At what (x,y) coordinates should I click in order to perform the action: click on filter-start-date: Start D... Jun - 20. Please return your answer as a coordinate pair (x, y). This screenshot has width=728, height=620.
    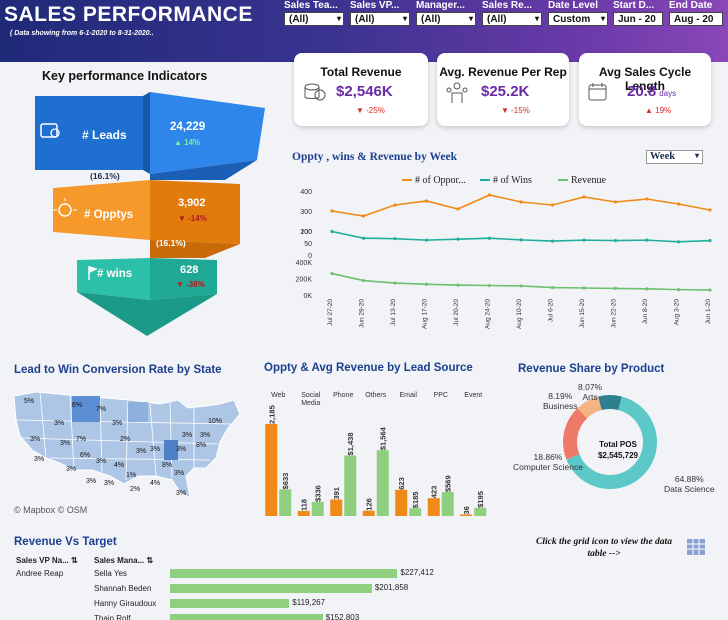
    Looking at the image, I should click on (638, 13).